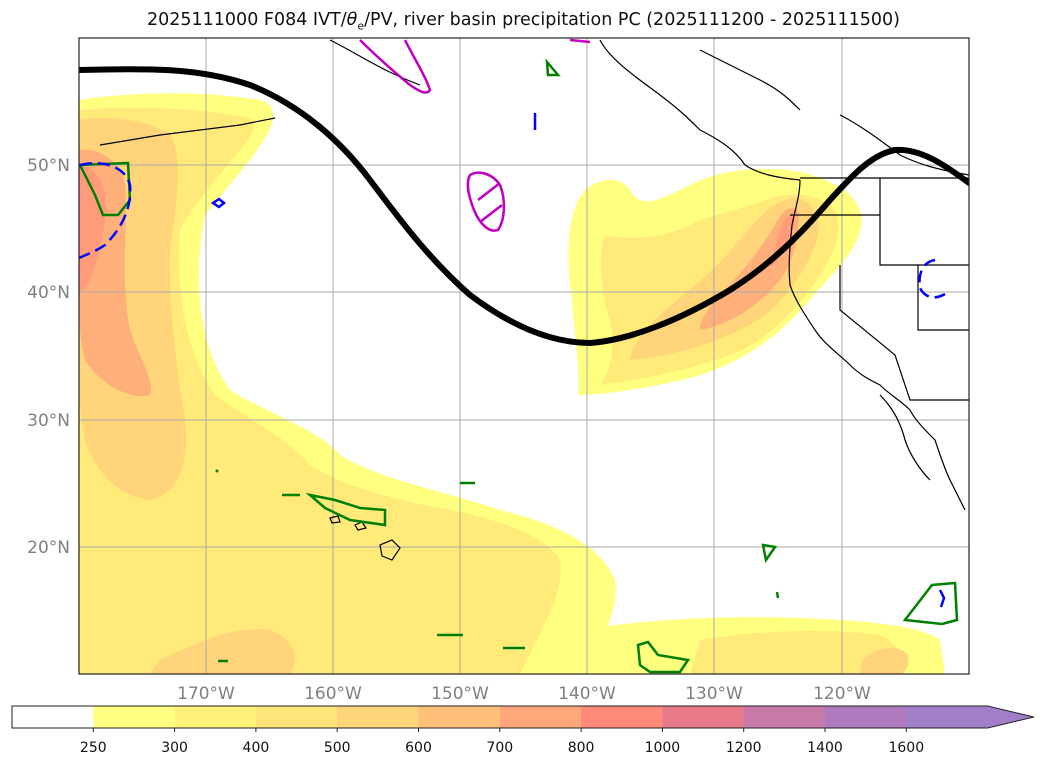  What do you see at coordinates (360, 526) in the screenshot?
I see `hawaii-maui` at bounding box center [360, 526].